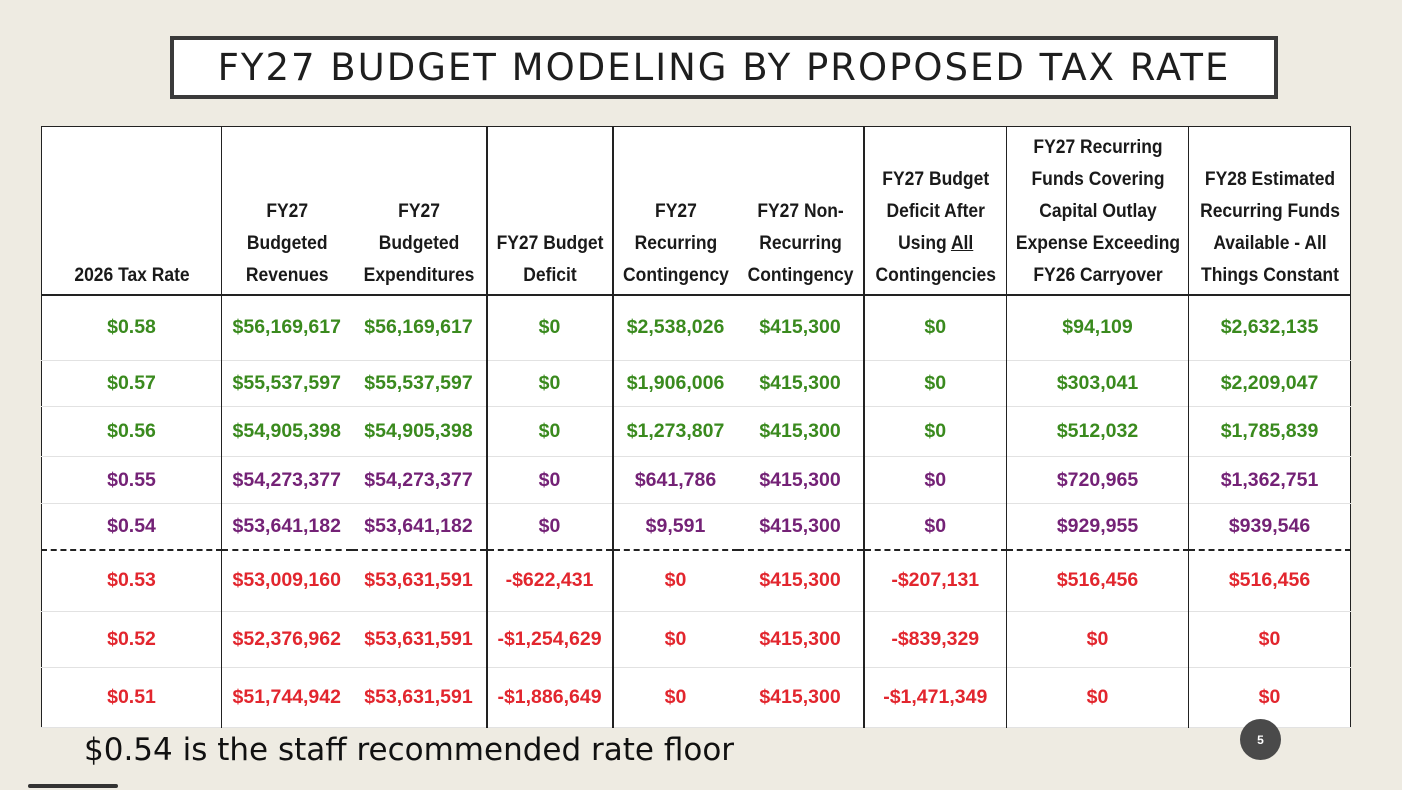  What do you see at coordinates (73, 786) in the screenshot?
I see `progress-bar` at bounding box center [73, 786].